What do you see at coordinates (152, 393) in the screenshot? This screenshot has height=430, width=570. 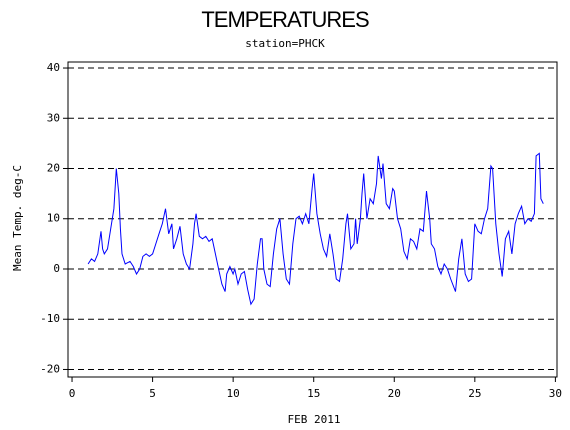 I see `x-tick-label: 5` at bounding box center [152, 393].